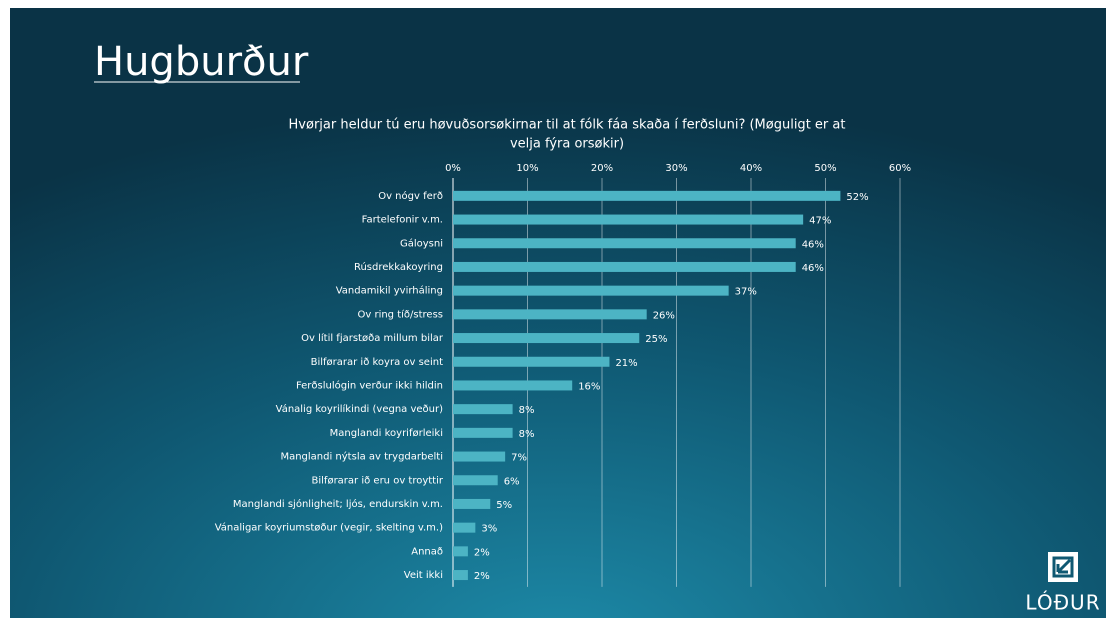  Describe the element at coordinates (389, 291) in the screenshot. I see `y-tick-label: Vandamikil yvirháling` at that location.